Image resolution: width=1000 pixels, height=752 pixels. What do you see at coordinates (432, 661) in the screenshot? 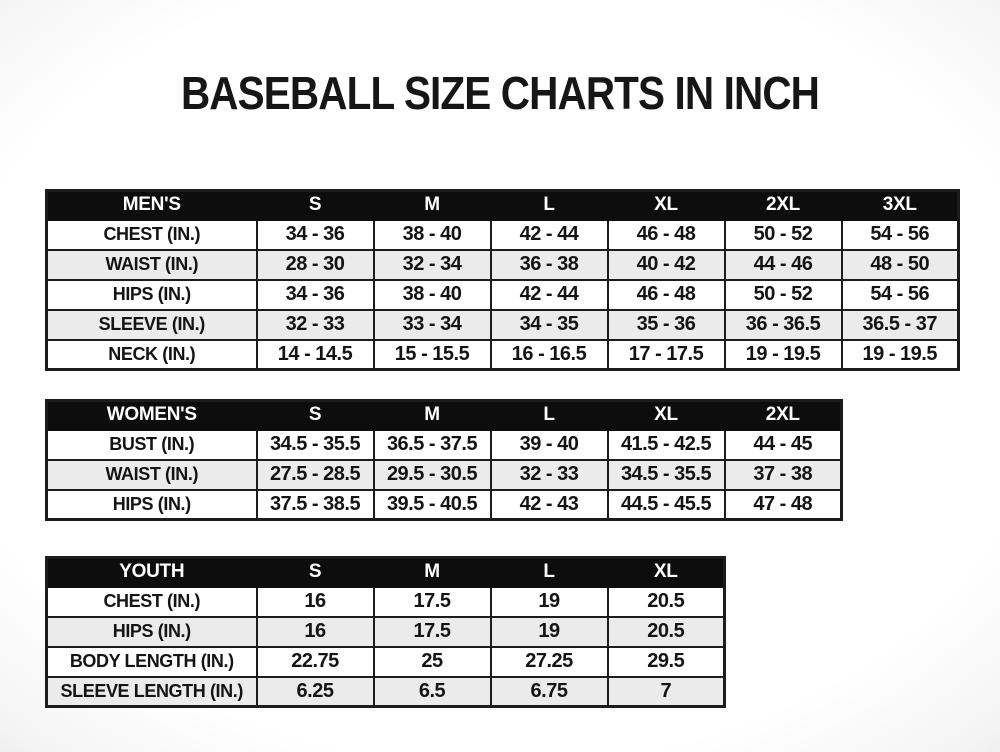
I see `size-value-cell: 25` at bounding box center [432, 661].